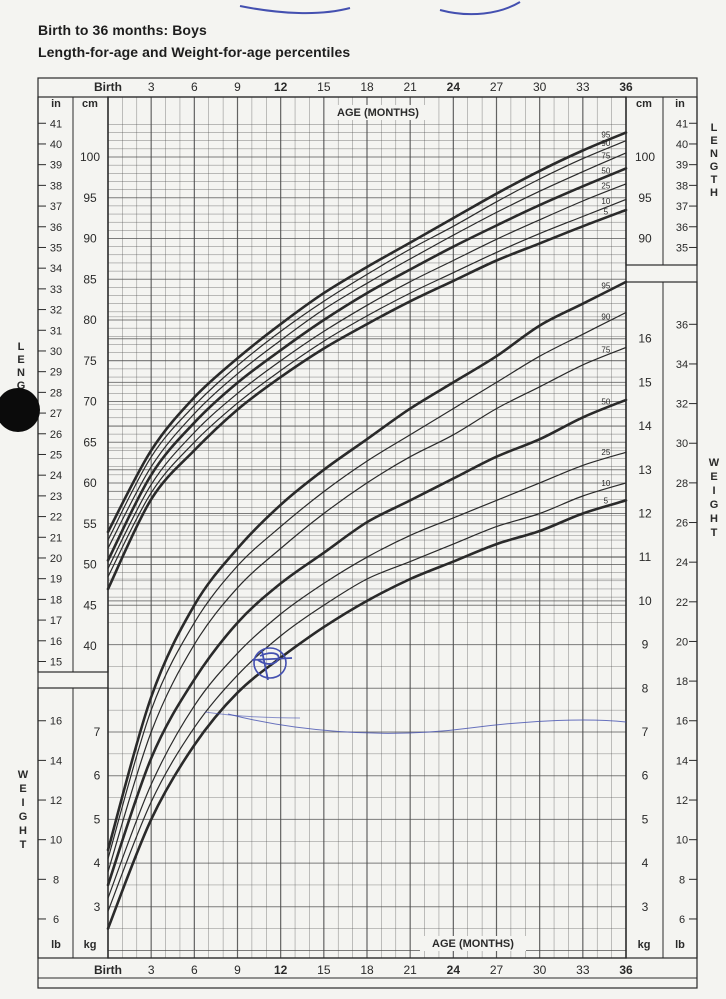 The image size is (726, 999). I want to click on svg-text: T, so click(714, 533).